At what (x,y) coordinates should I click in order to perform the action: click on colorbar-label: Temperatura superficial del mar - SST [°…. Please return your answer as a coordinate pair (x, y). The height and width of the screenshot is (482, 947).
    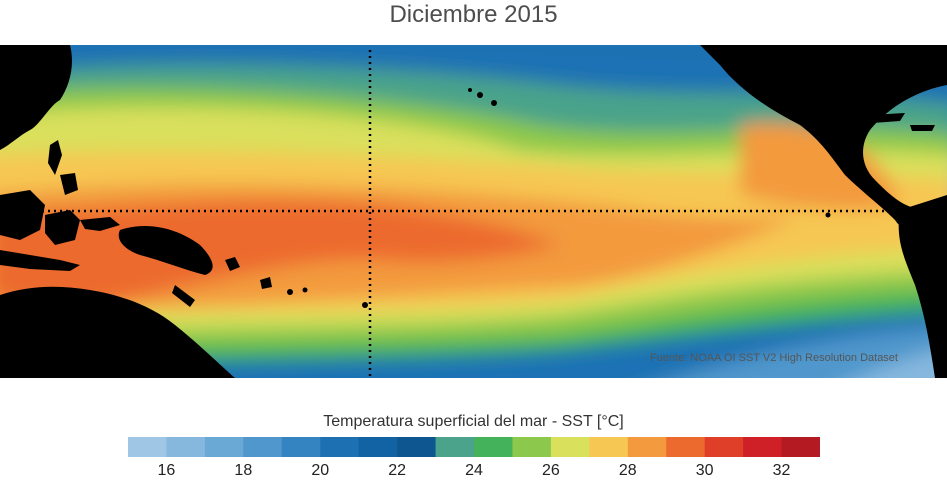
    Looking at the image, I should click on (473, 421).